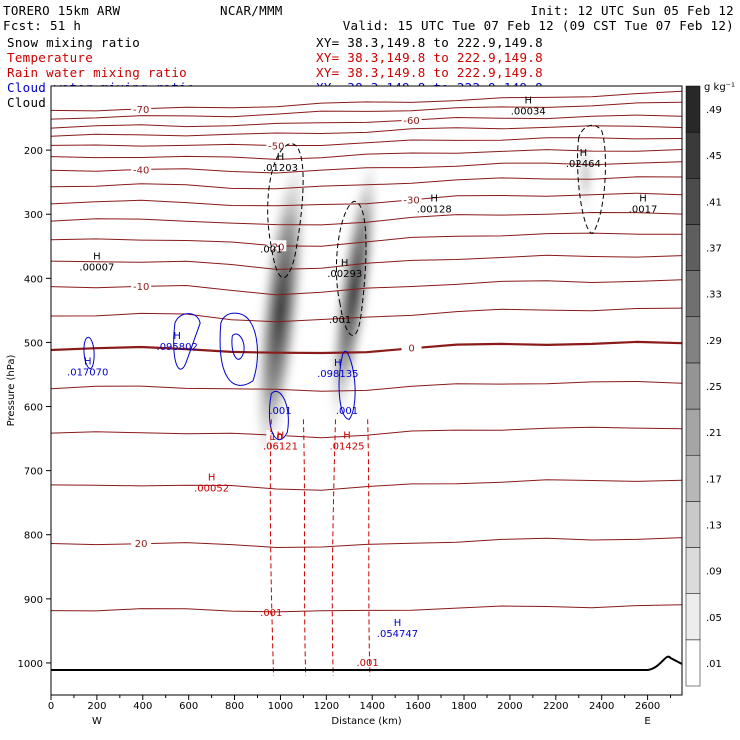  What do you see at coordinates (632, 10) in the screenshot?
I see `init-label: Init: 12 UTC Sun 05 Feb 12` at bounding box center [632, 10].